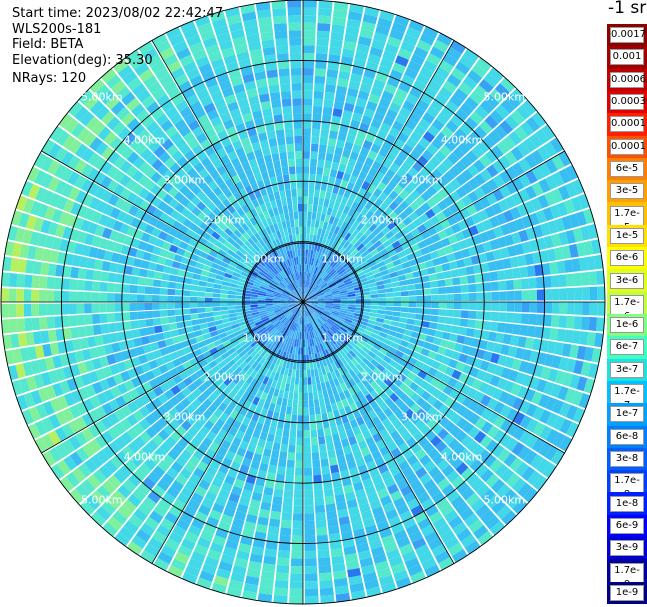 This screenshot has width=647, height=607. What do you see at coordinates (422, 179) in the screenshot?
I see `ring-label: 3.00km` at bounding box center [422, 179].